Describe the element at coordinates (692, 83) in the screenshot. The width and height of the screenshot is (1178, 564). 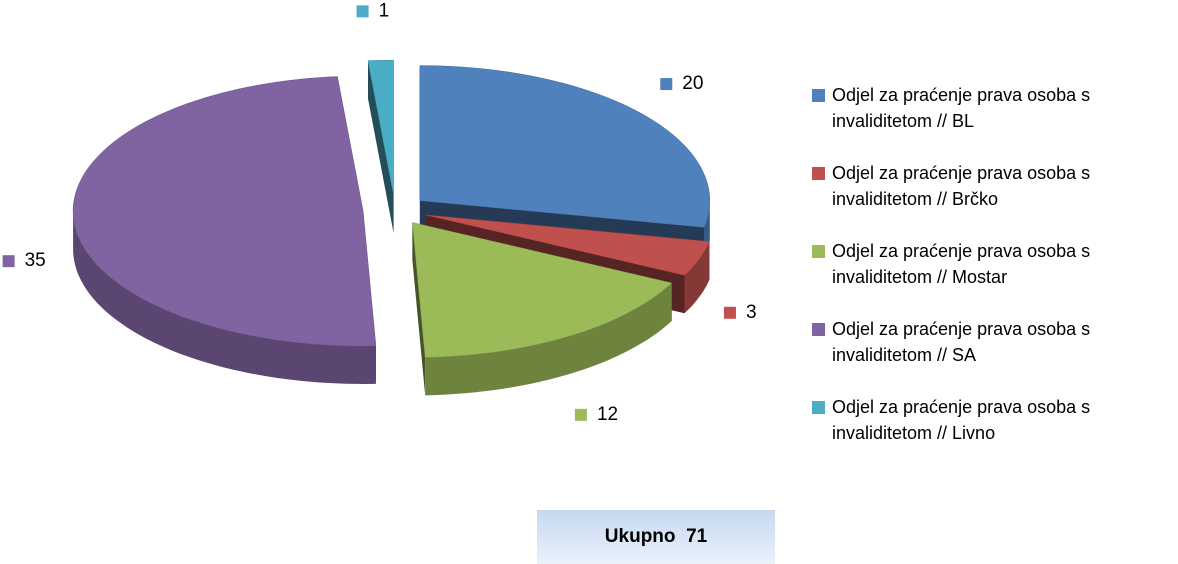
I see `data-label: 20` at that location.